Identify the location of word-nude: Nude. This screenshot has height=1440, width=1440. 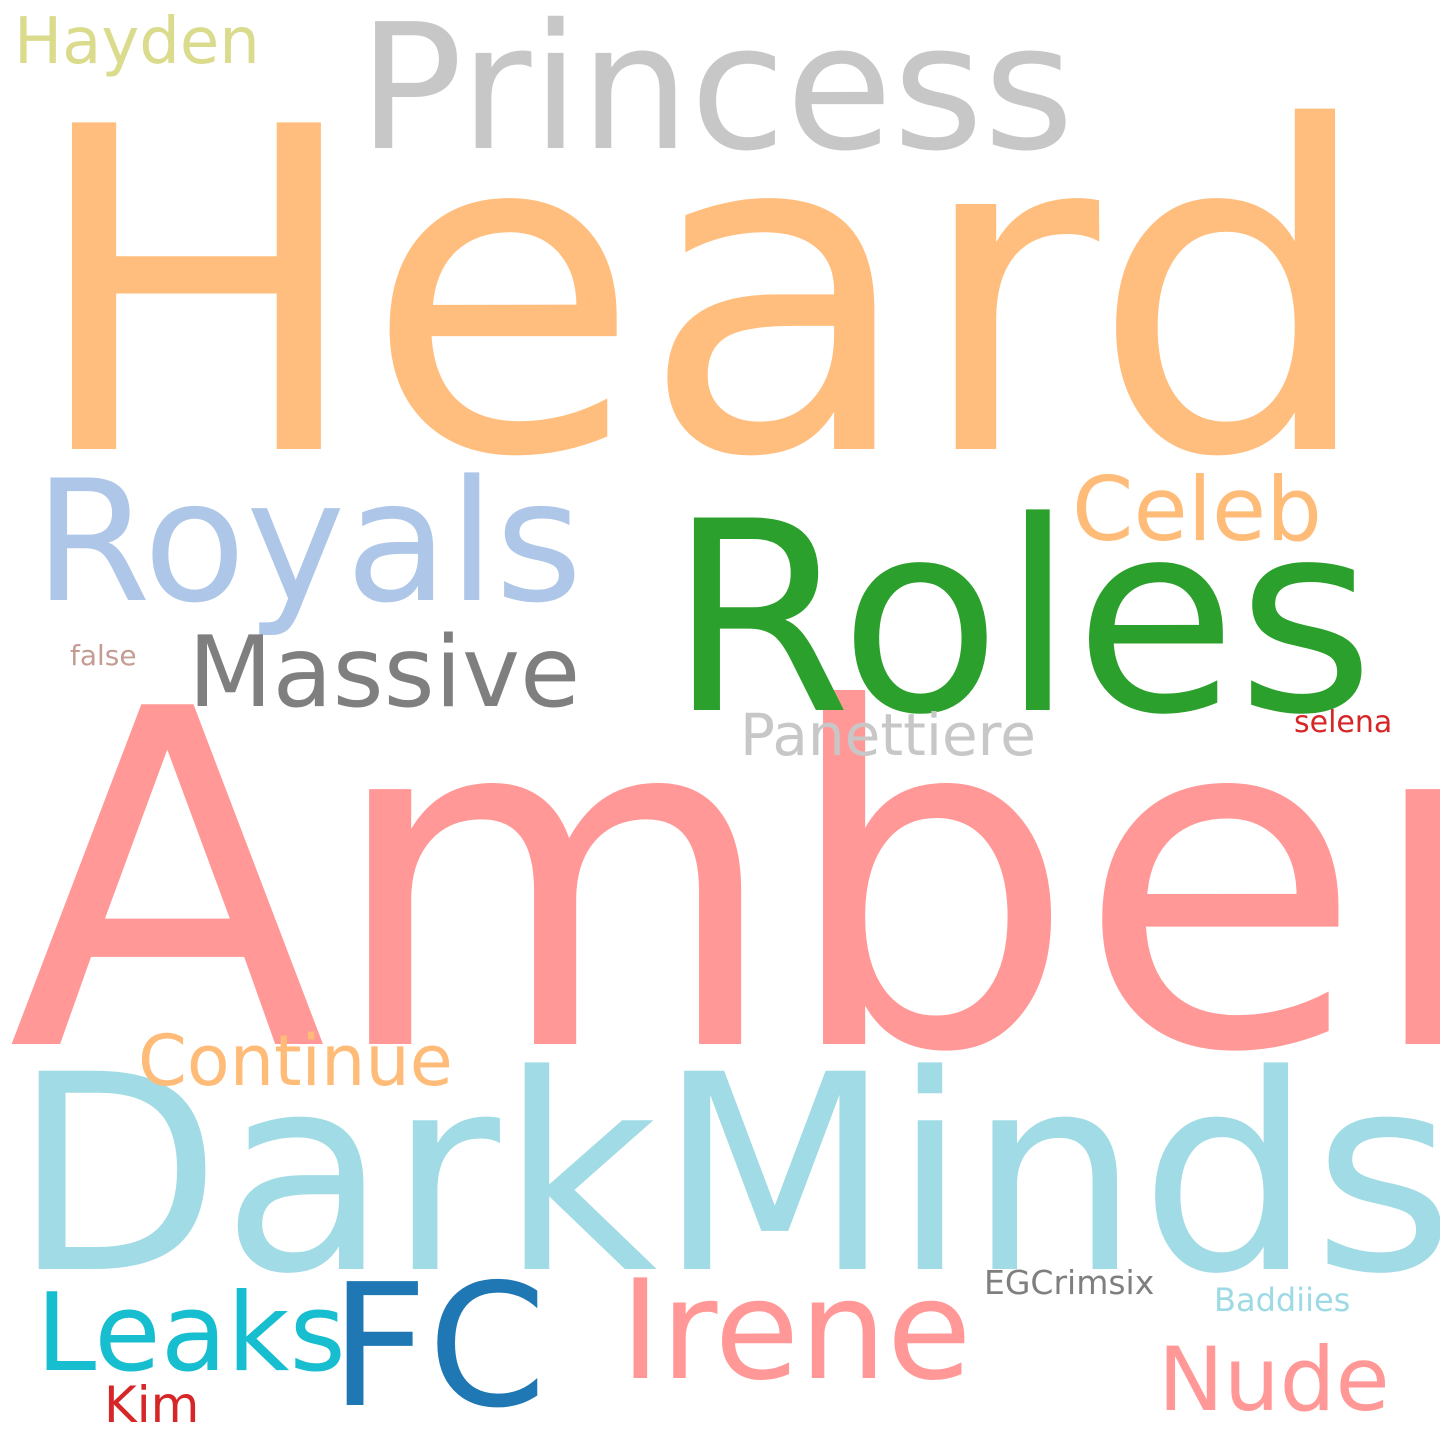
(1274, 1379).